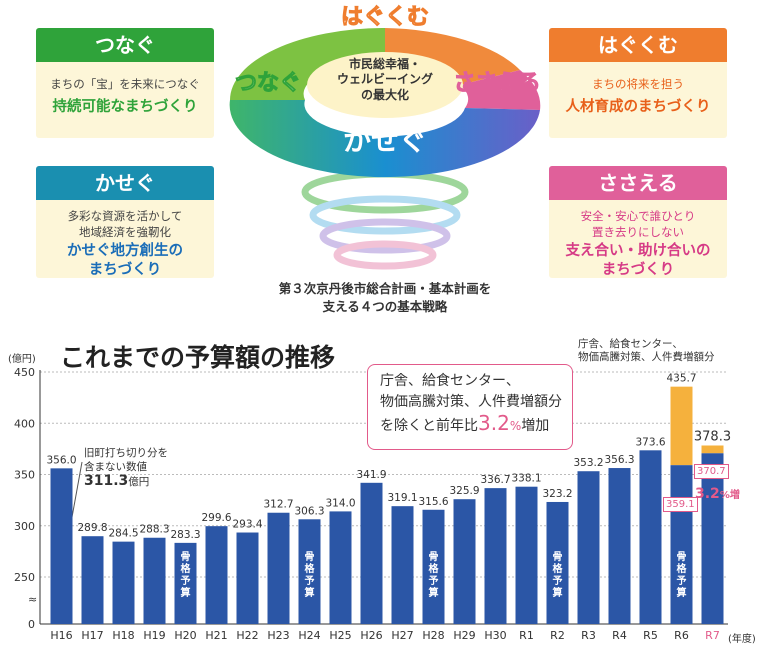 The height and width of the screenshot is (653, 766). Describe the element at coordinates (92, 635) in the screenshot. I see `x-tick-label-H17: H17` at that location.